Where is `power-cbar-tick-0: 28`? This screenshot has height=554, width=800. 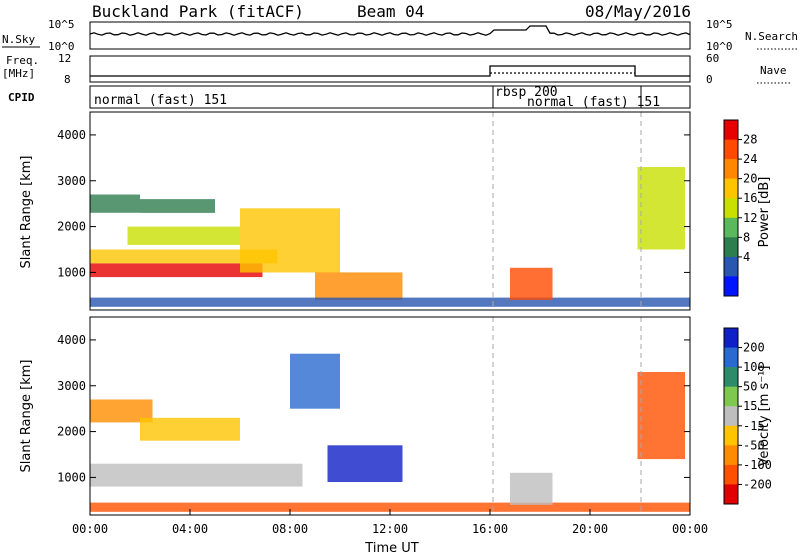
power-cbar-tick-0: 28 is located at coordinates (750, 140).